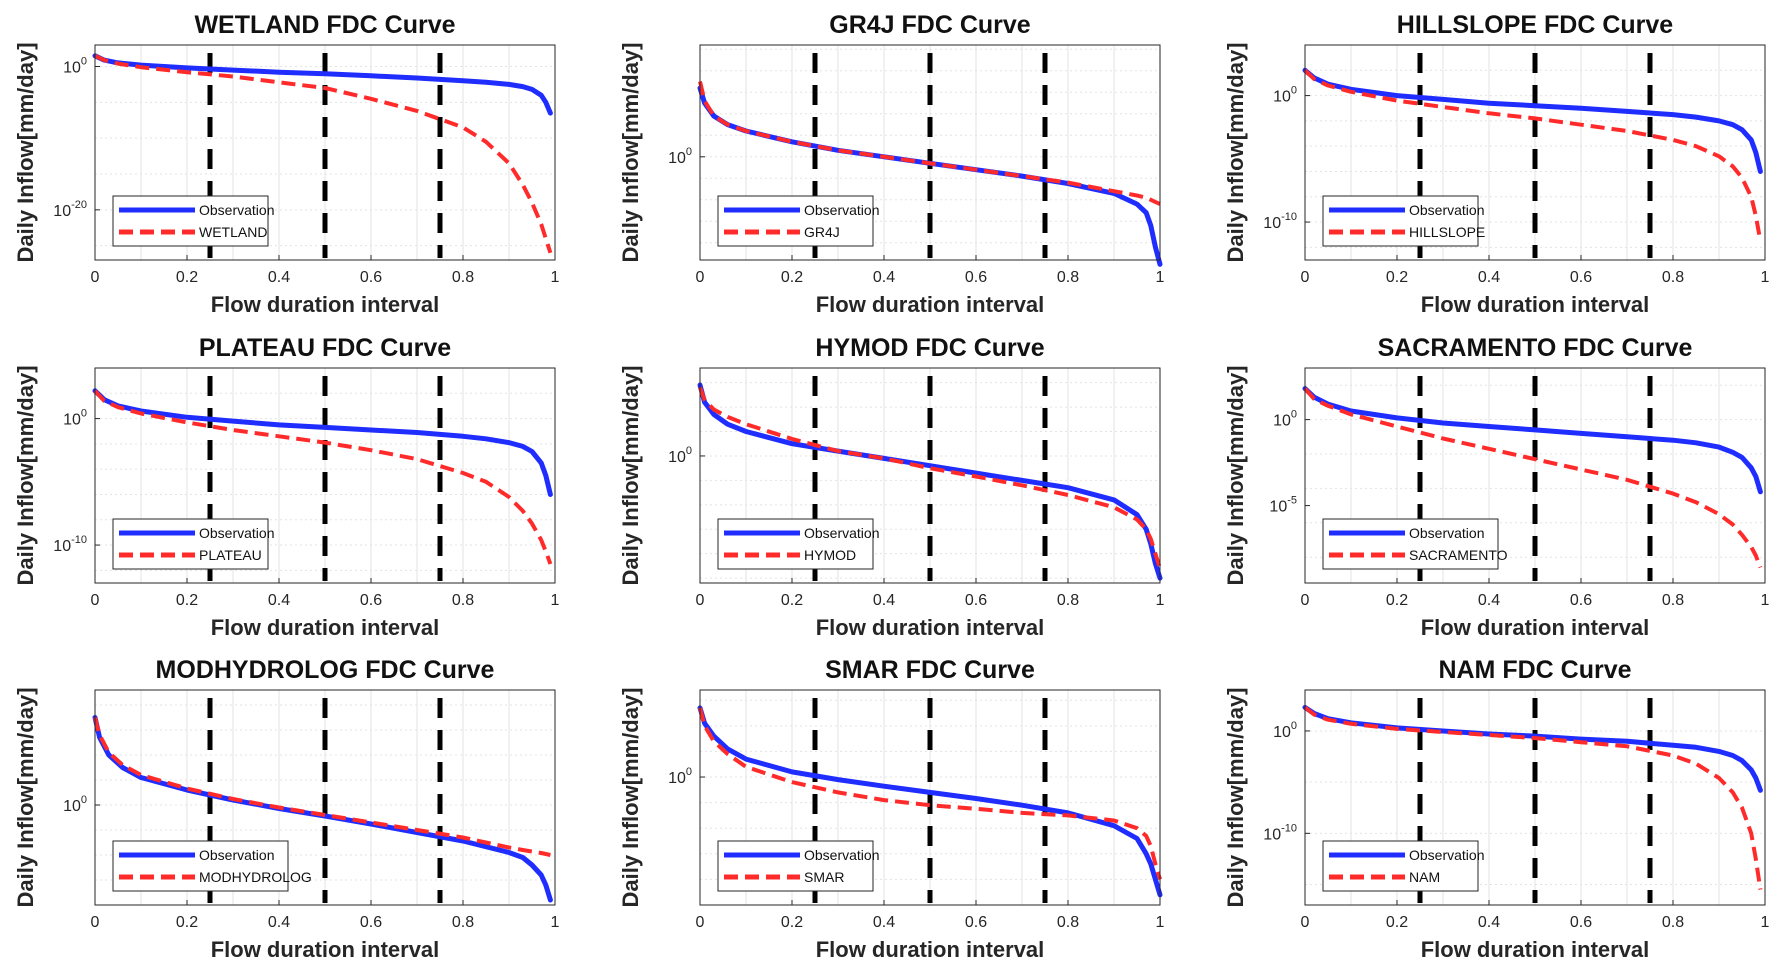  Describe the element at coordinates (1535, 348) in the screenshot. I see `subplot-title: SACRAMENTO FDC Curve` at that location.